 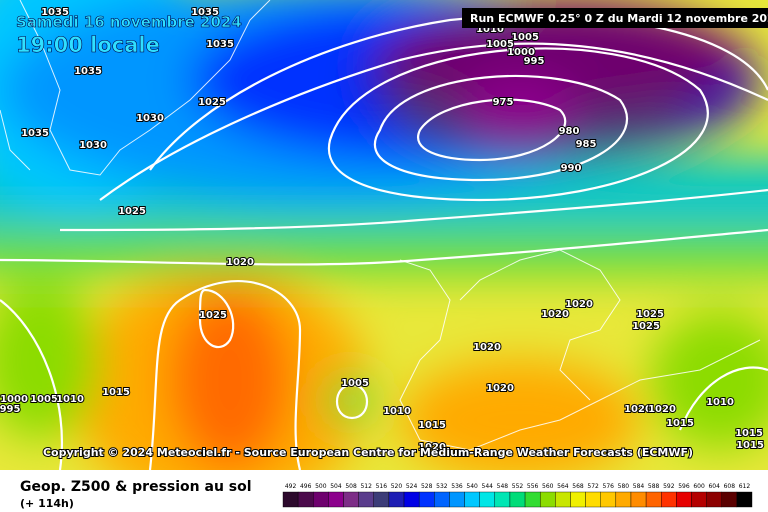 What do you see at coordinates (699, 486) in the screenshot?
I see `scale-label: 600` at bounding box center [699, 486].